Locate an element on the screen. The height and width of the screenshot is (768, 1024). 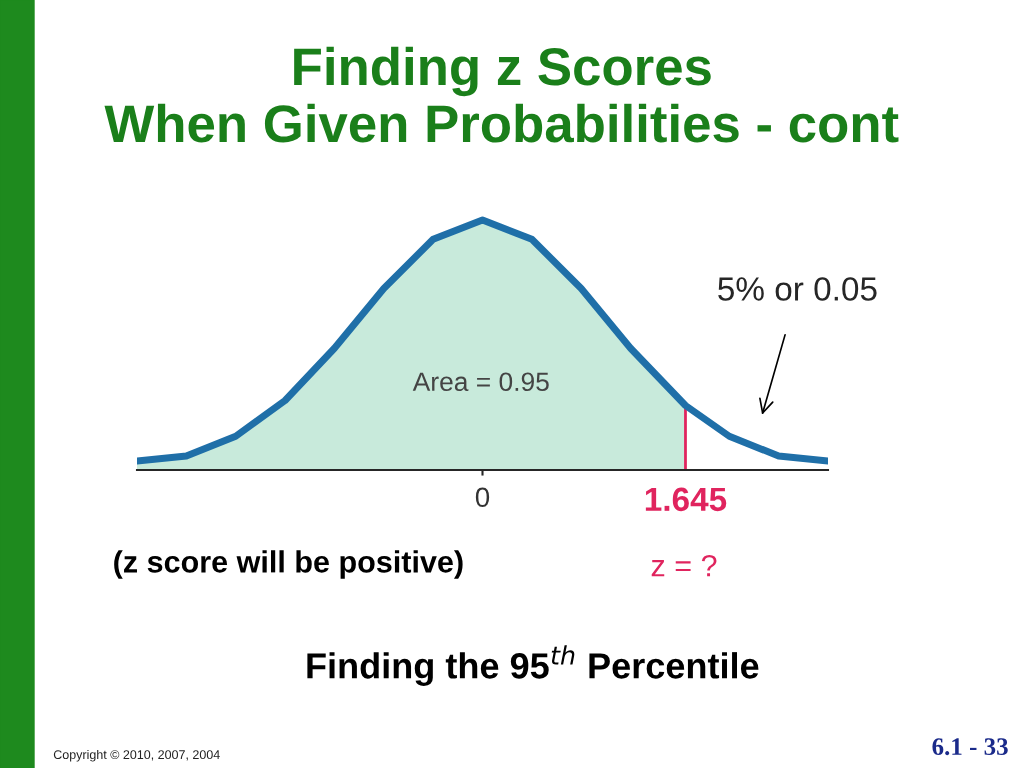
annotation: 5% or 0.05 is located at coordinates (797, 289).